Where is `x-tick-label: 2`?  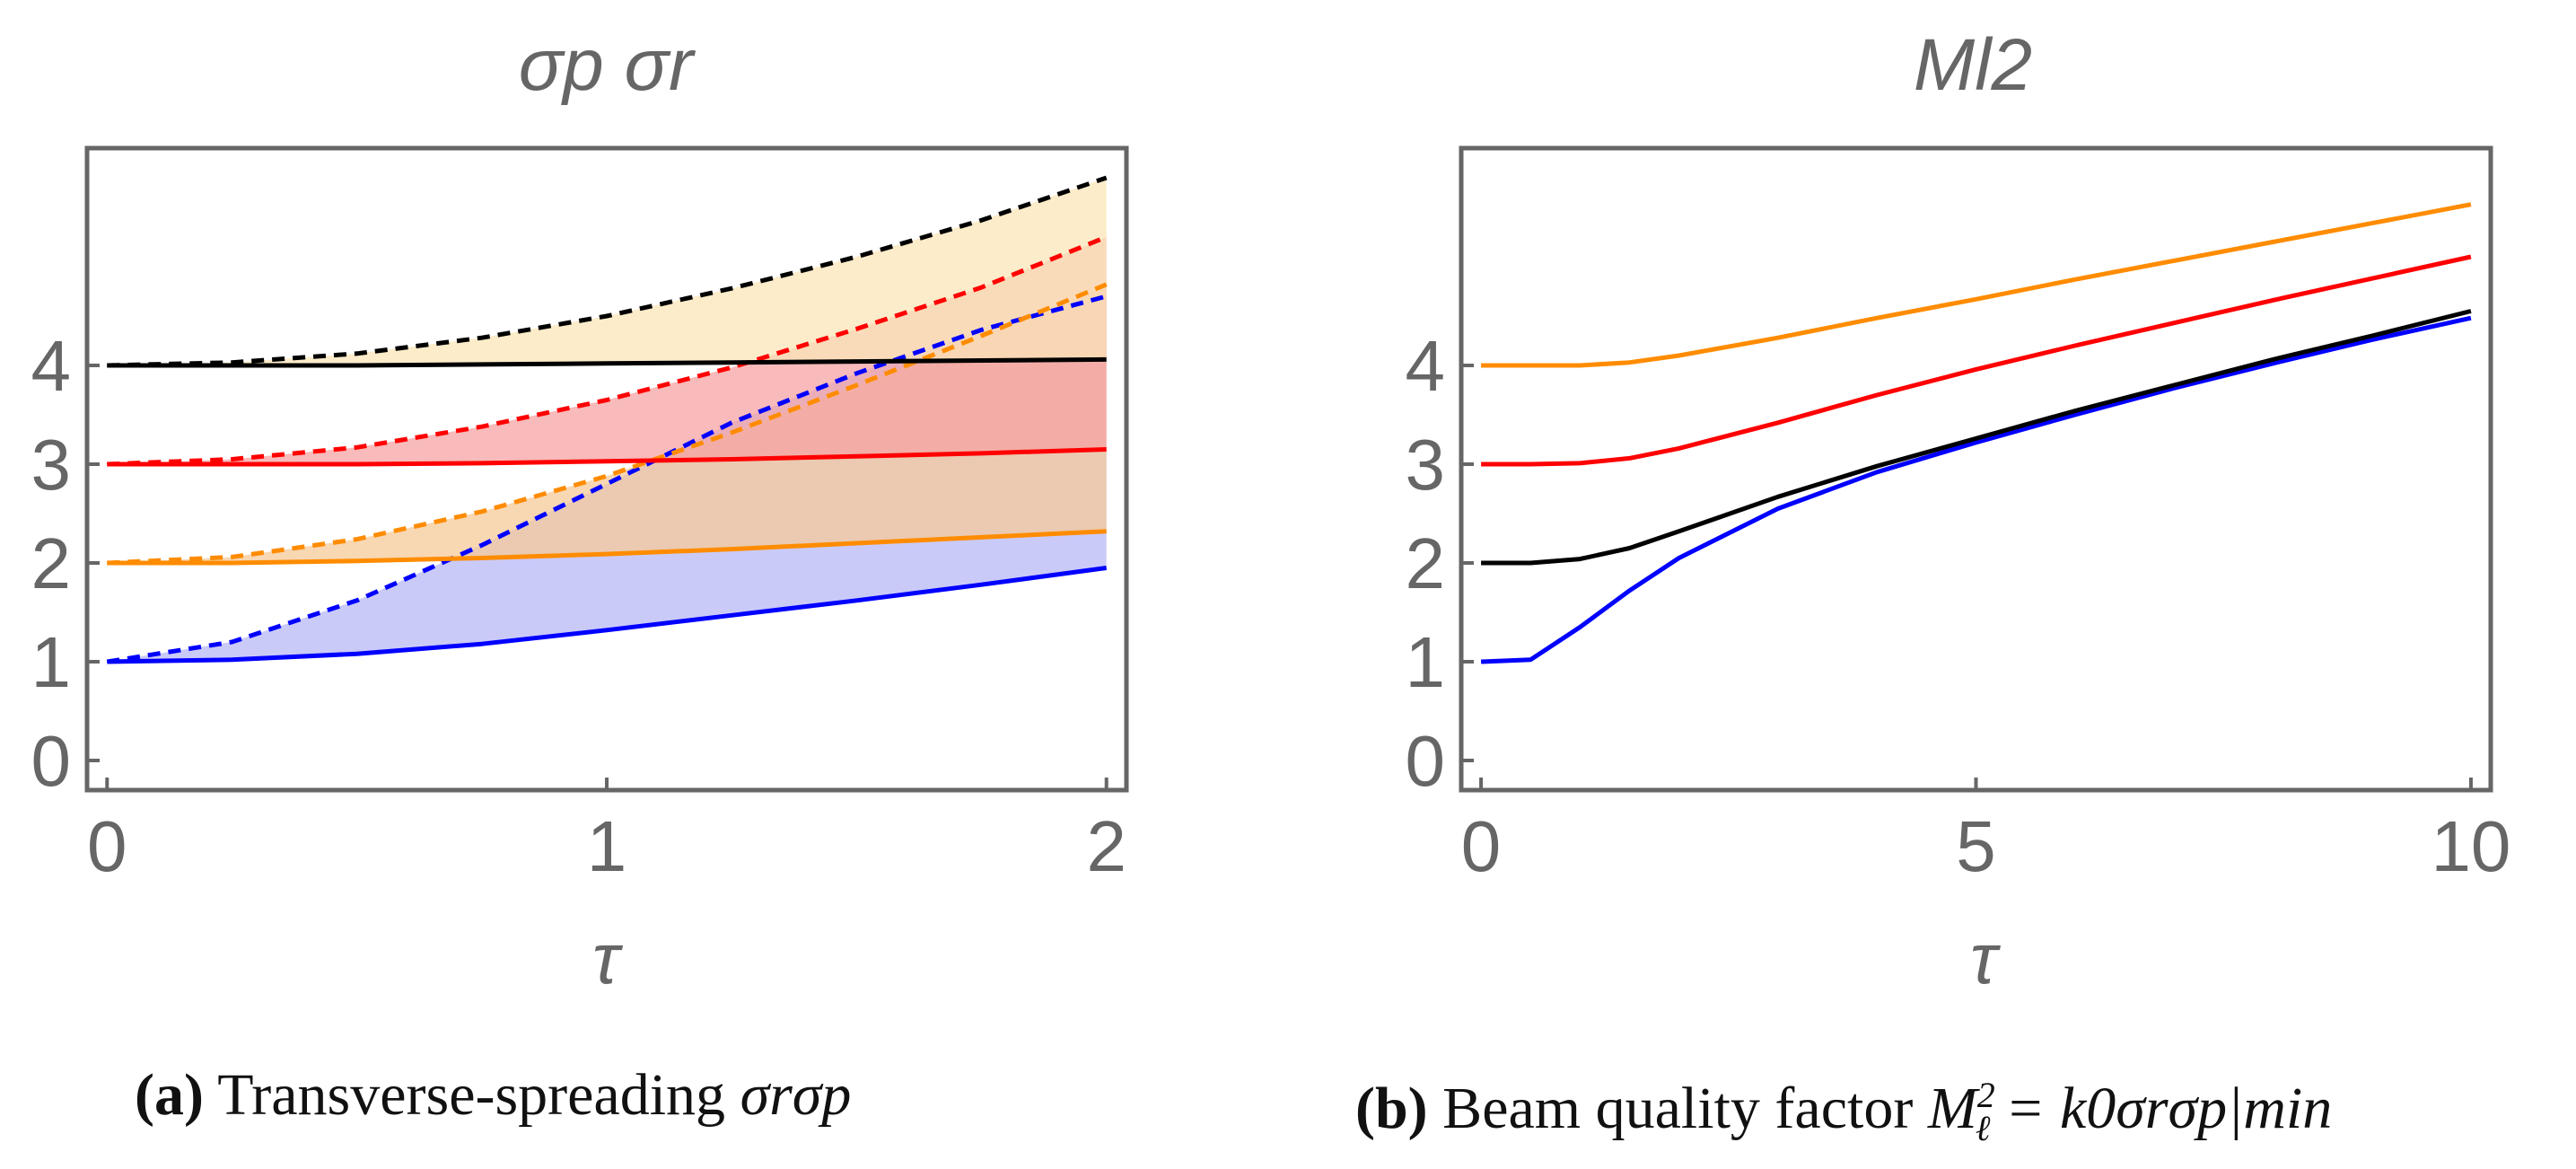 x-tick-label: 2 is located at coordinates (1106, 846).